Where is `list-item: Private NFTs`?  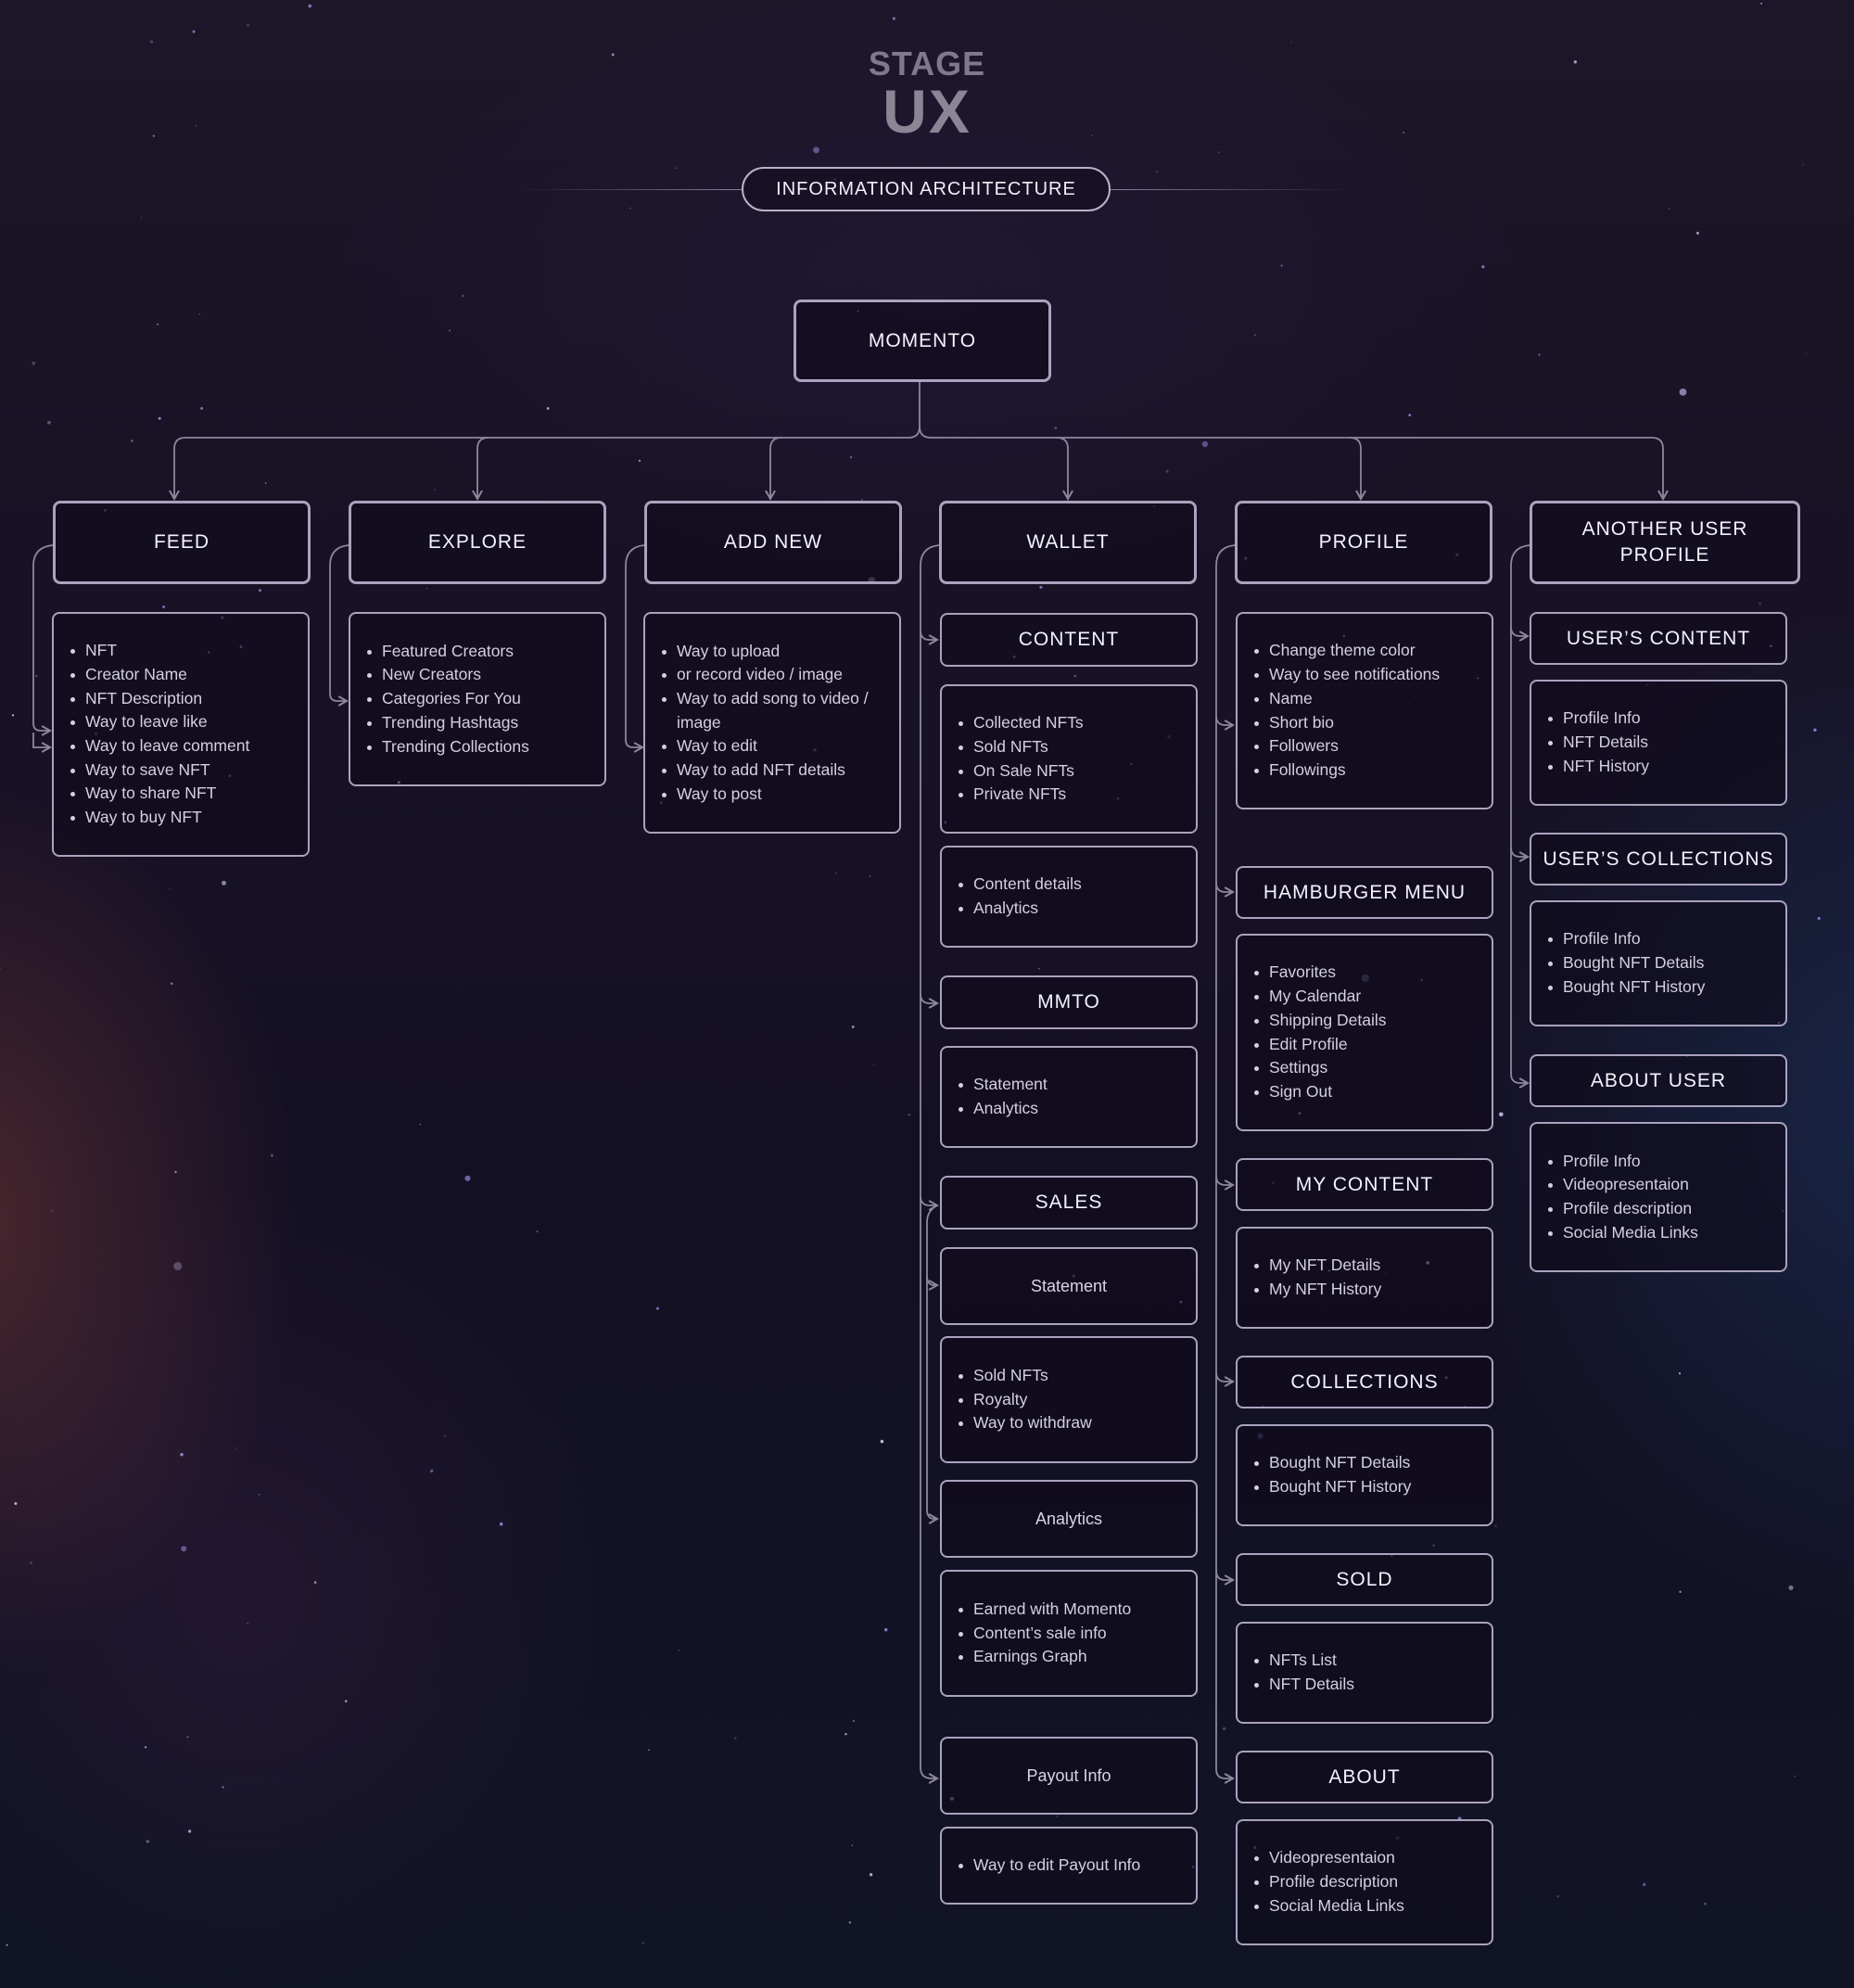 list-item: Private NFTs is located at coordinates (1021, 795).